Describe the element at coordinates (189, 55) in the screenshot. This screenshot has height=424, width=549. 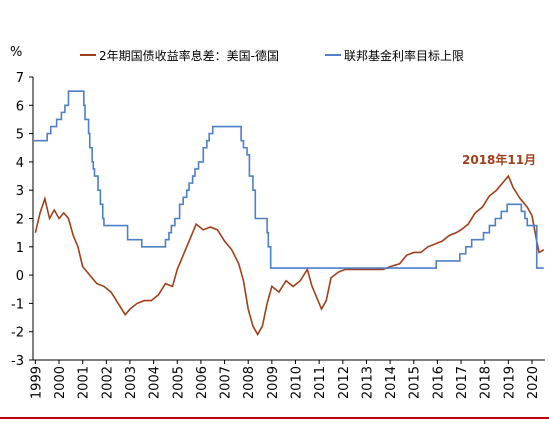
I see `legend-label: 2年期国债收益率息差：美国-德国` at that location.